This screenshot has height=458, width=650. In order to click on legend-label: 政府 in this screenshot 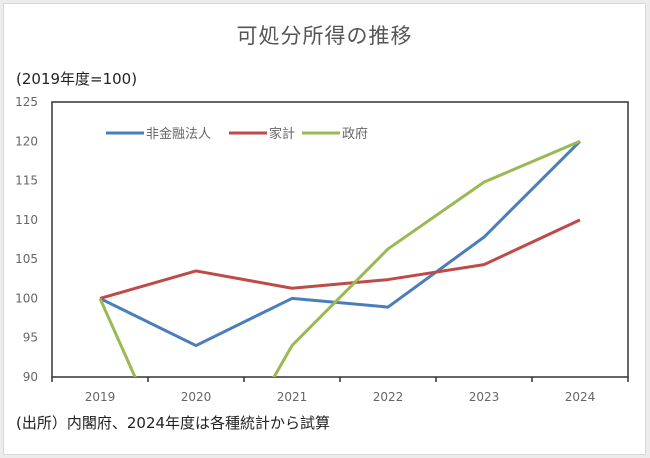, I will do `click(355, 134)`.